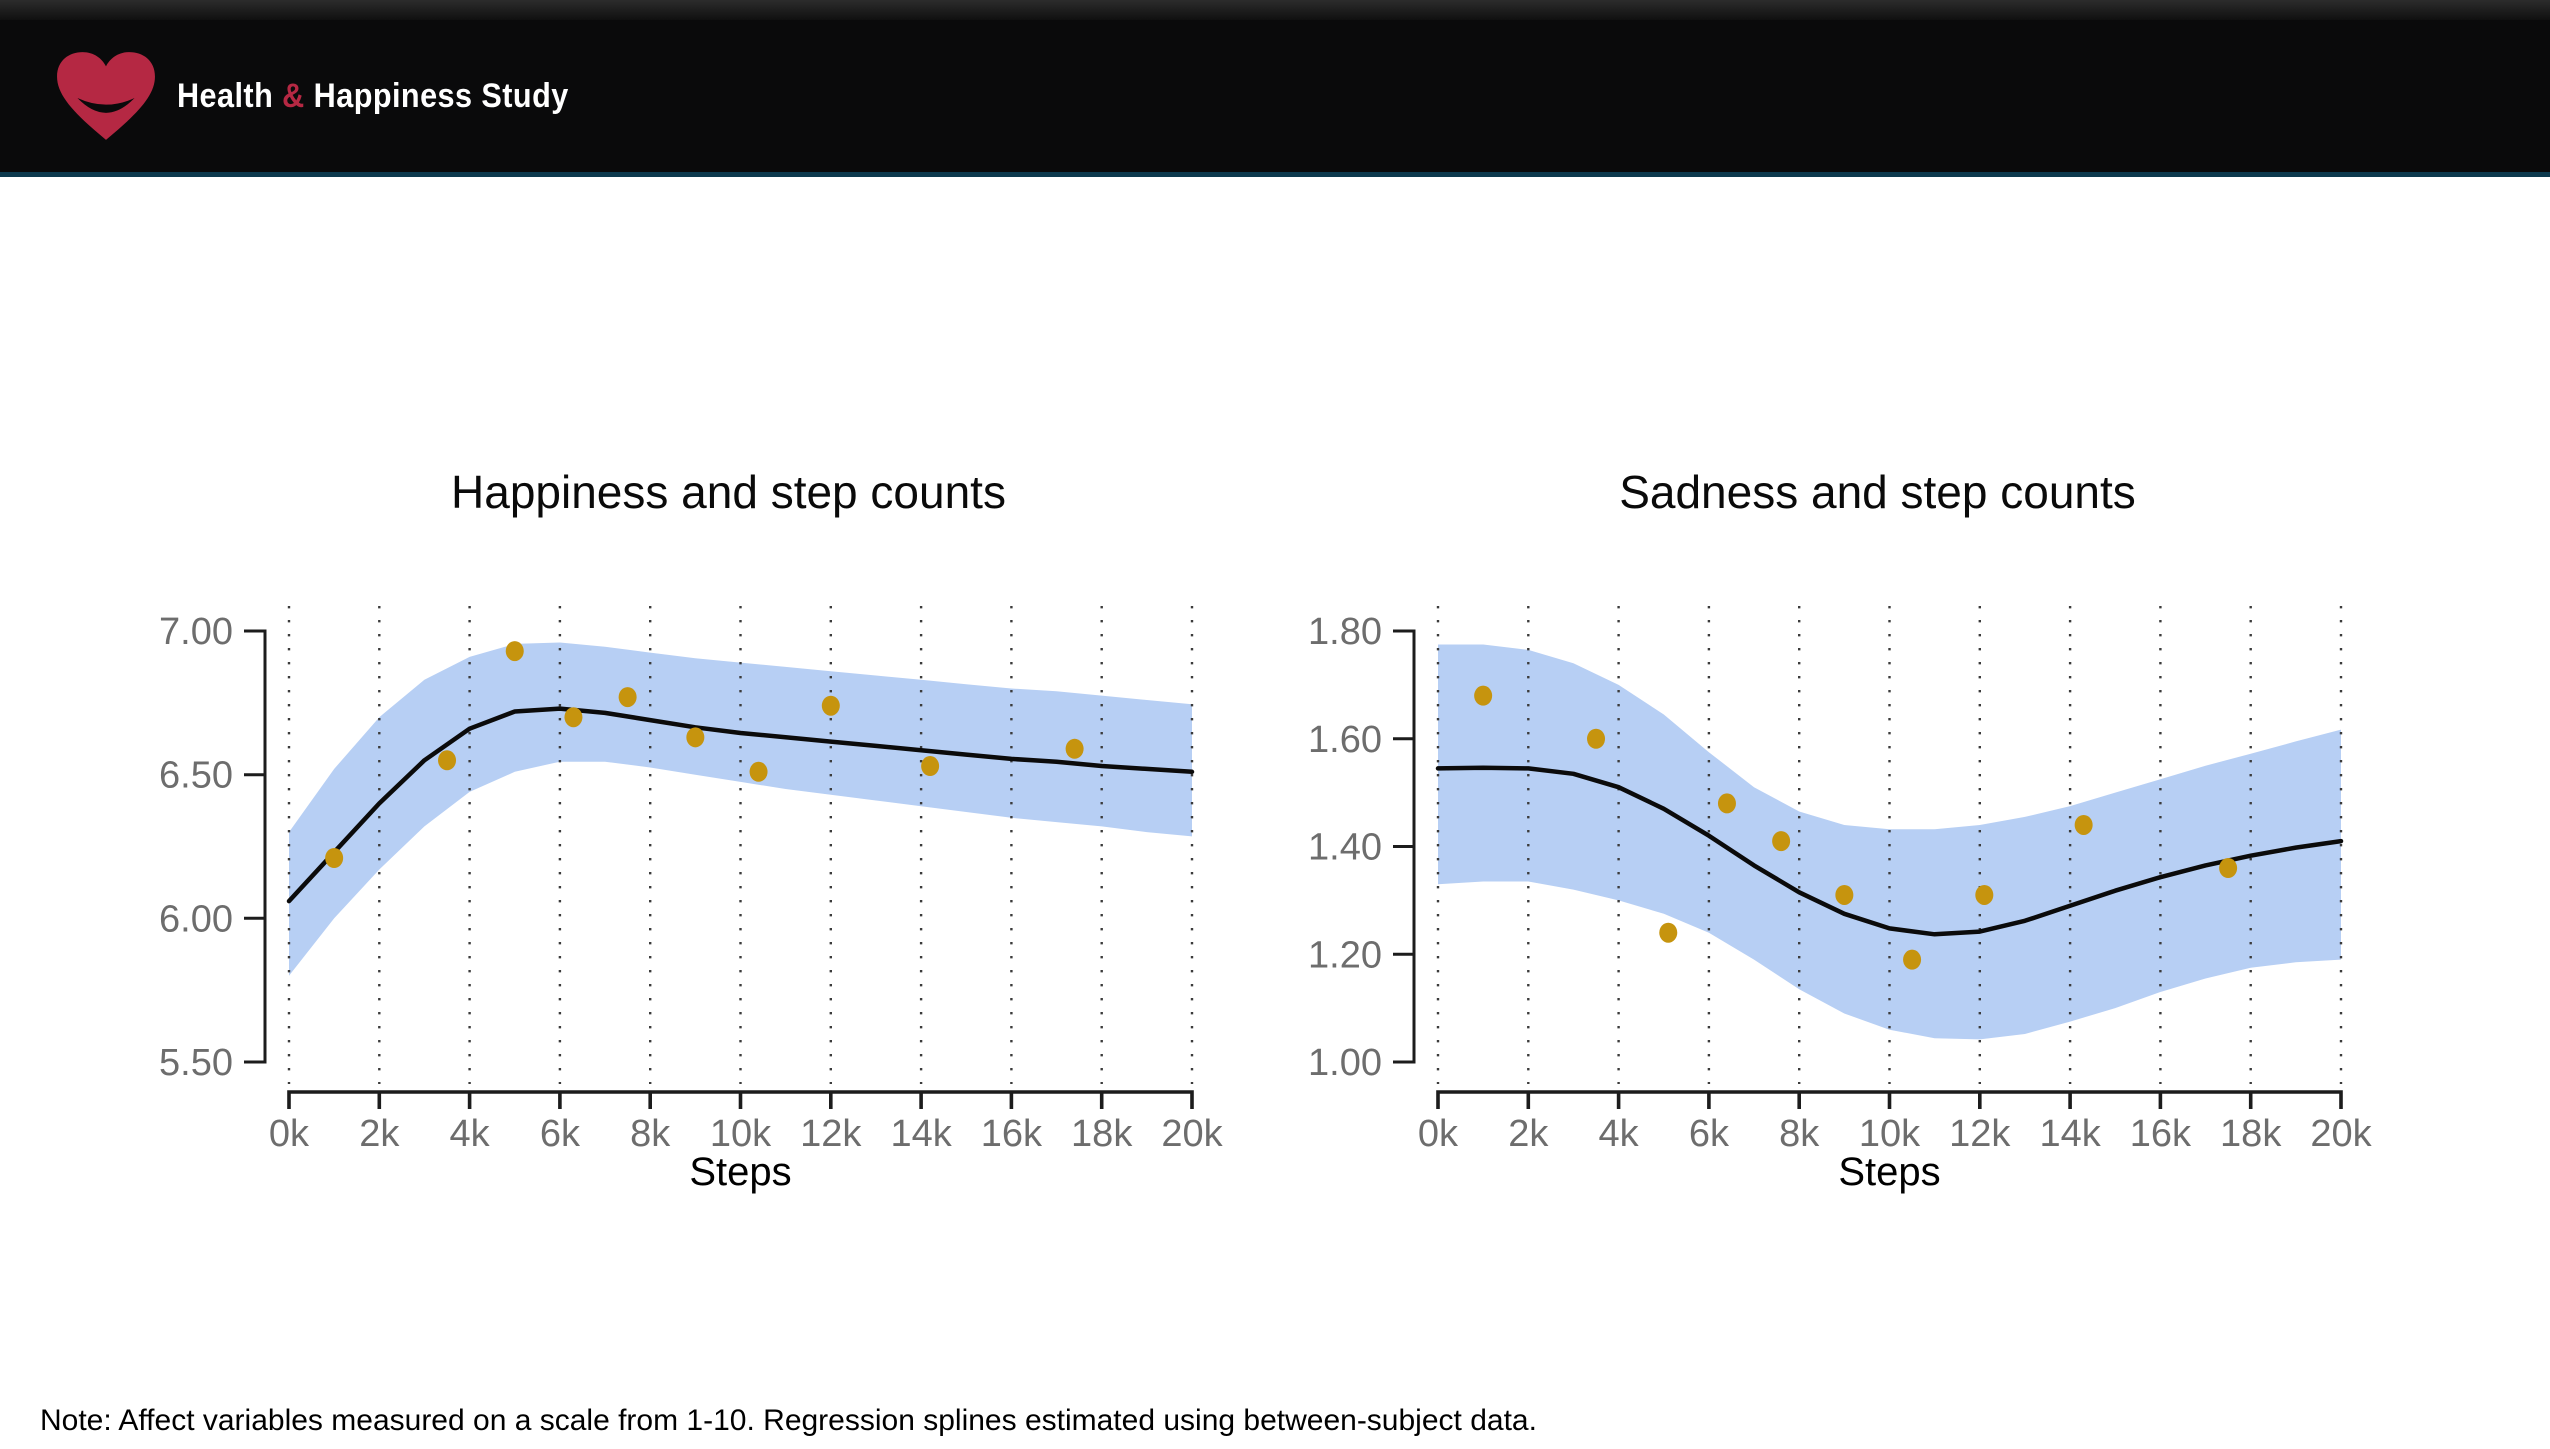 The image size is (2550, 1449). Describe the element at coordinates (230, 95) in the screenshot. I see `app-title-part1: Health` at that location.